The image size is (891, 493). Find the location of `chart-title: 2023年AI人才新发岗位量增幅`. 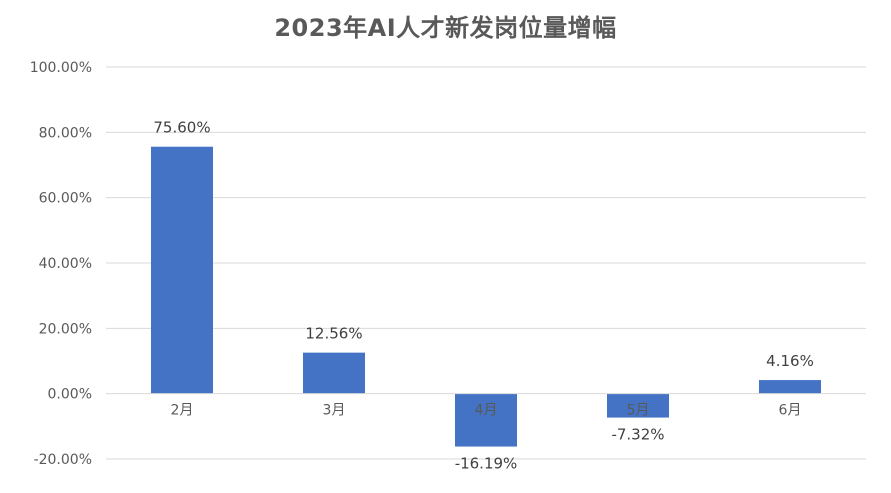

chart-title: 2023年AI人才新发岗位量增幅 is located at coordinates (445, 28).